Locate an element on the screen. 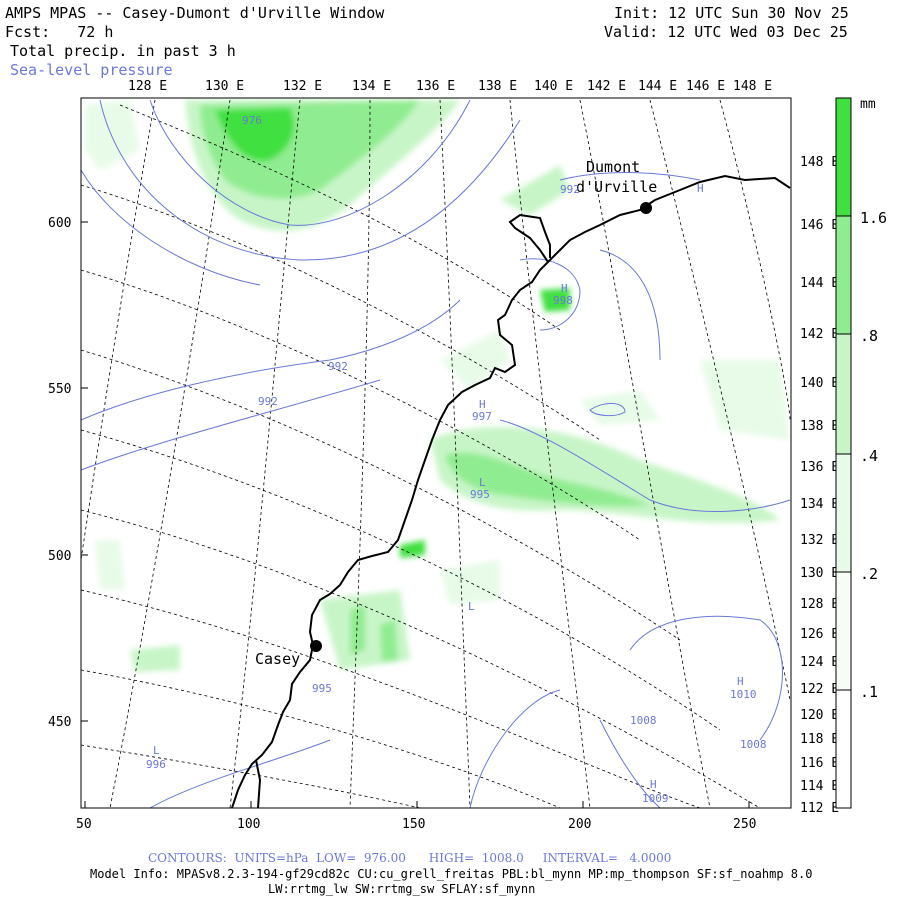 The height and width of the screenshot is (900, 900). model-info-2: LW:rrtmg_lw SW:rrtmg_sw SFLAY:sf_mynn is located at coordinates (402, 889).